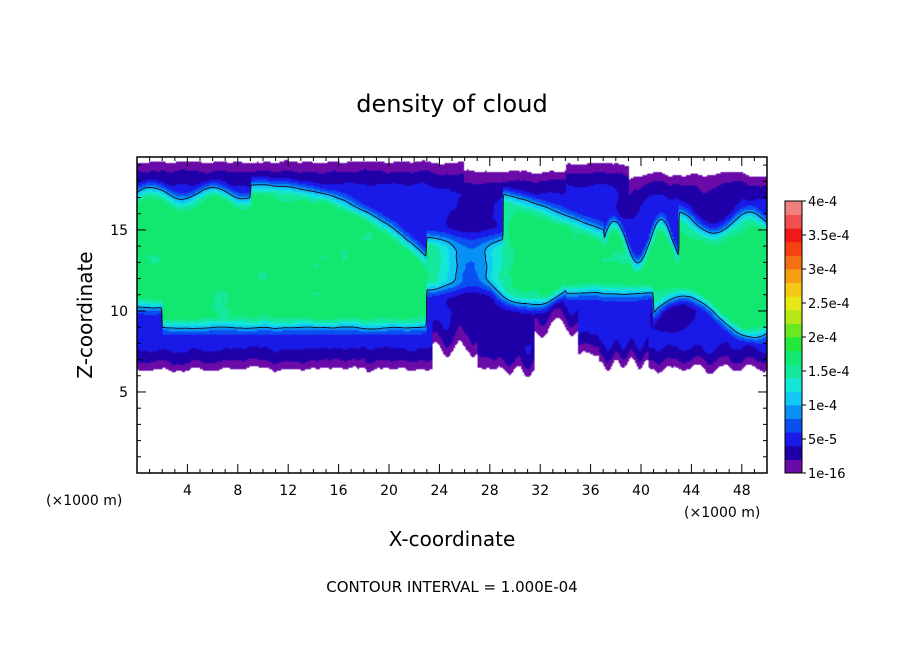  I want to click on x-tick-label: 24, so click(439, 491).